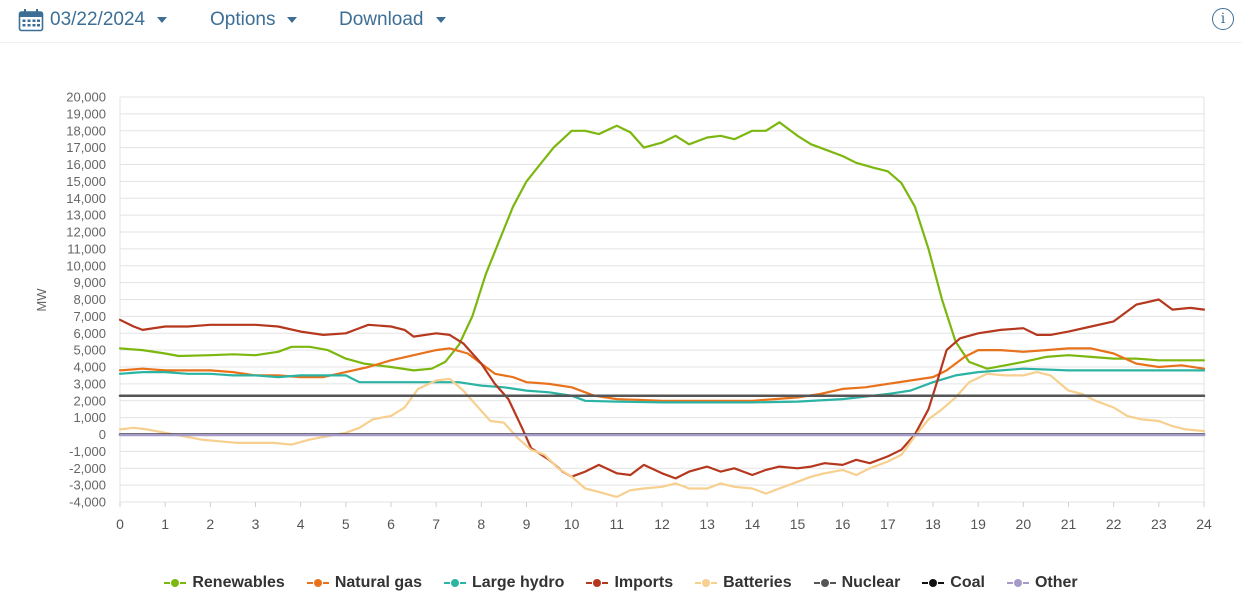 The image size is (1242, 610). What do you see at coordinates (871, 582) in the screenshot?
I see `legend-label: Nuclear` at bounding box center [871, 582].